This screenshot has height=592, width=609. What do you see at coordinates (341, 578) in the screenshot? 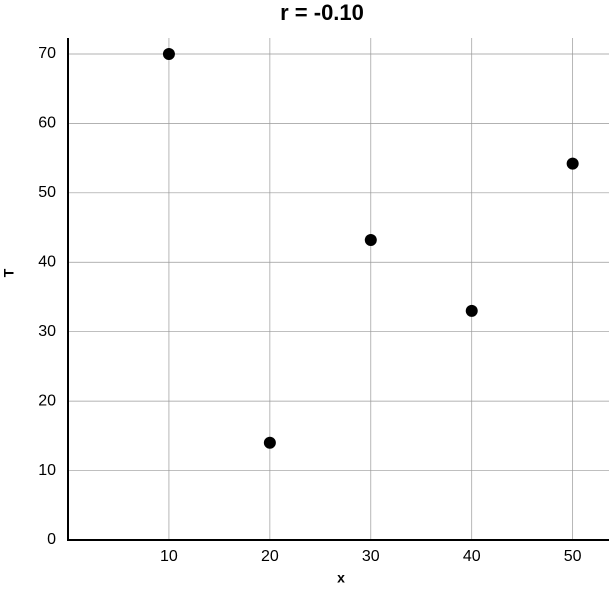
I see `x-axis-label: x` at bounding box center [341, 578].